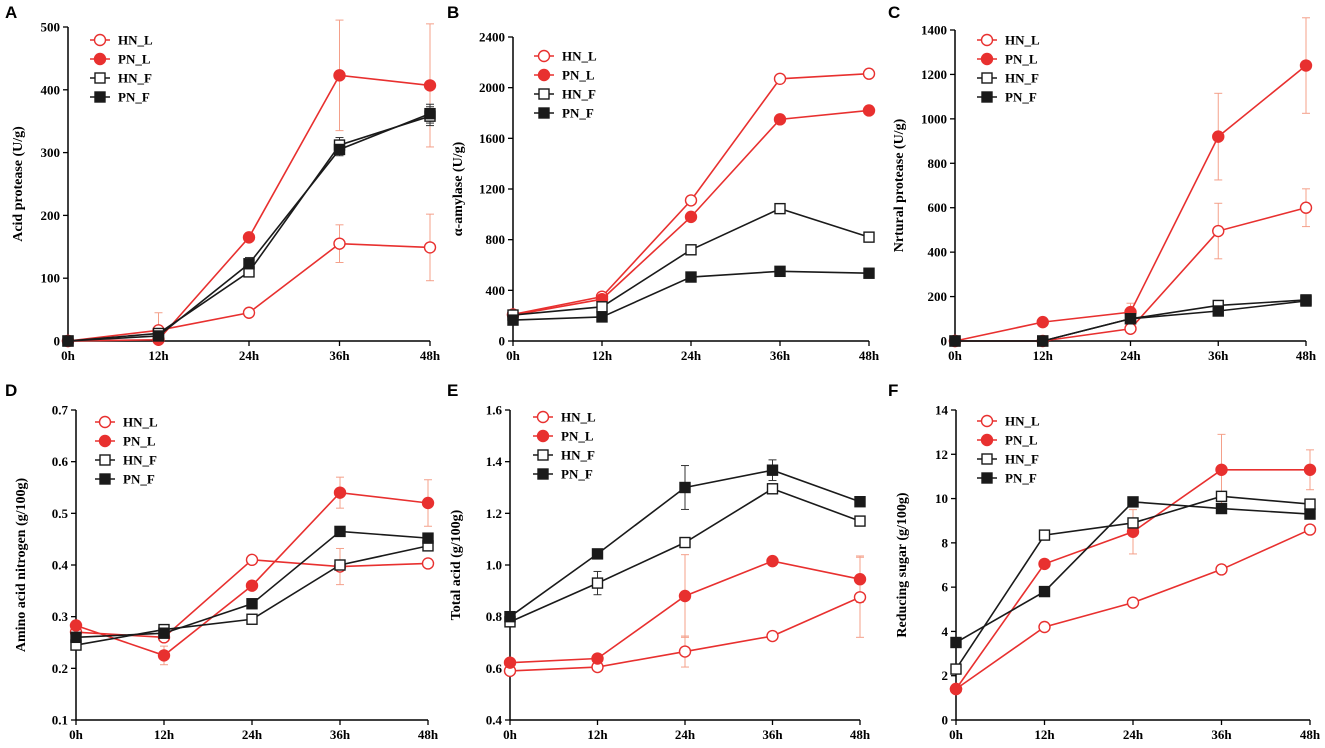 This screenshot has width=1325, height=748. I want to click on y-tick-label: 0.7, so click(60, 410).